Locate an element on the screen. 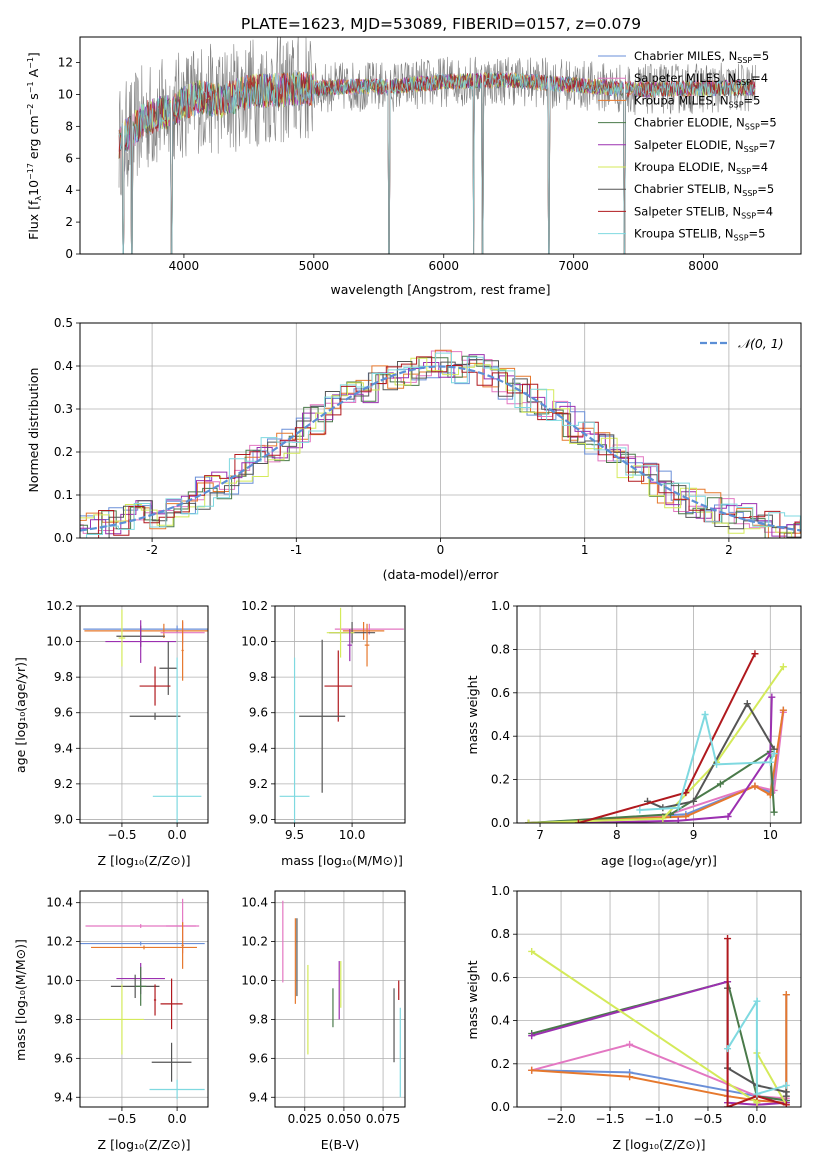 The image size is (819, 1170). axes-frame is located at coordinates (659, 714).